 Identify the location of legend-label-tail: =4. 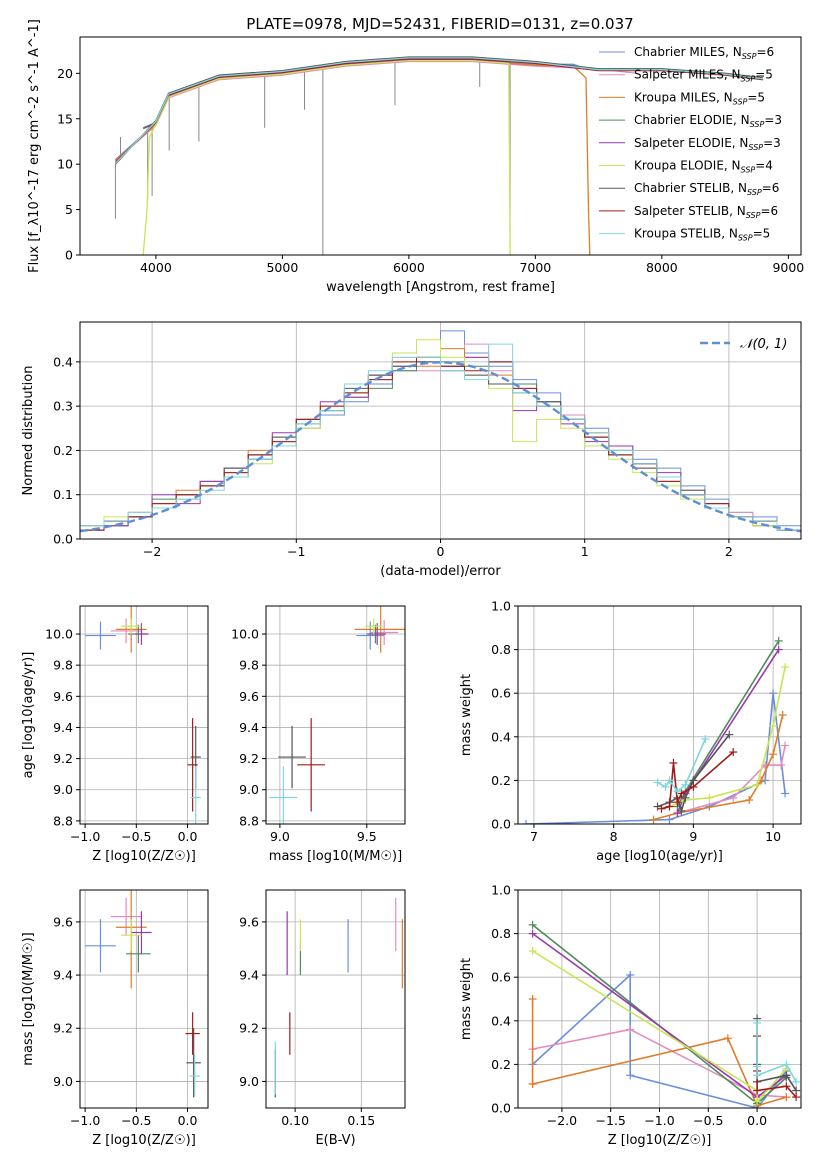
(764, 166).